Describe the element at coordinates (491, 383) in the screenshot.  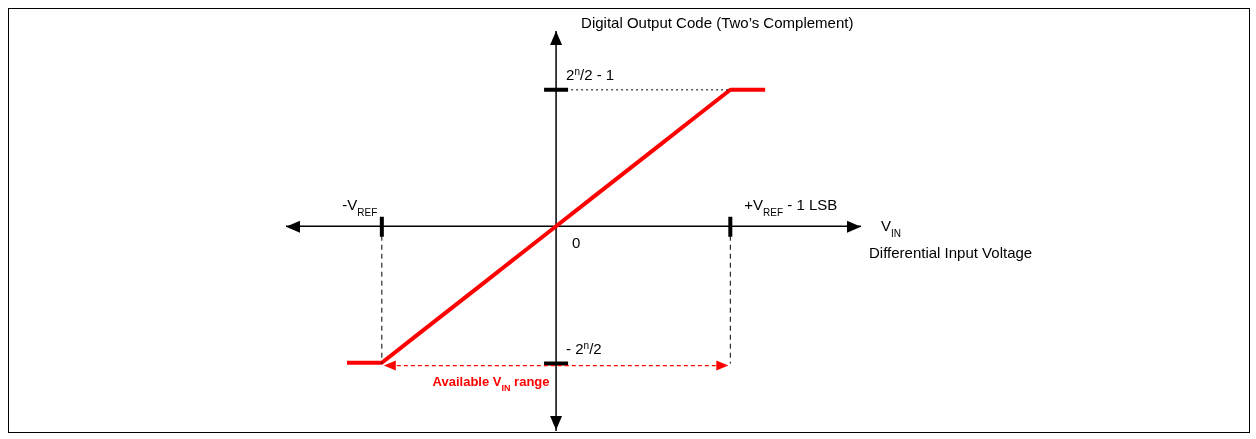
I see `text: Available V$_{IN}$ range` at that location.